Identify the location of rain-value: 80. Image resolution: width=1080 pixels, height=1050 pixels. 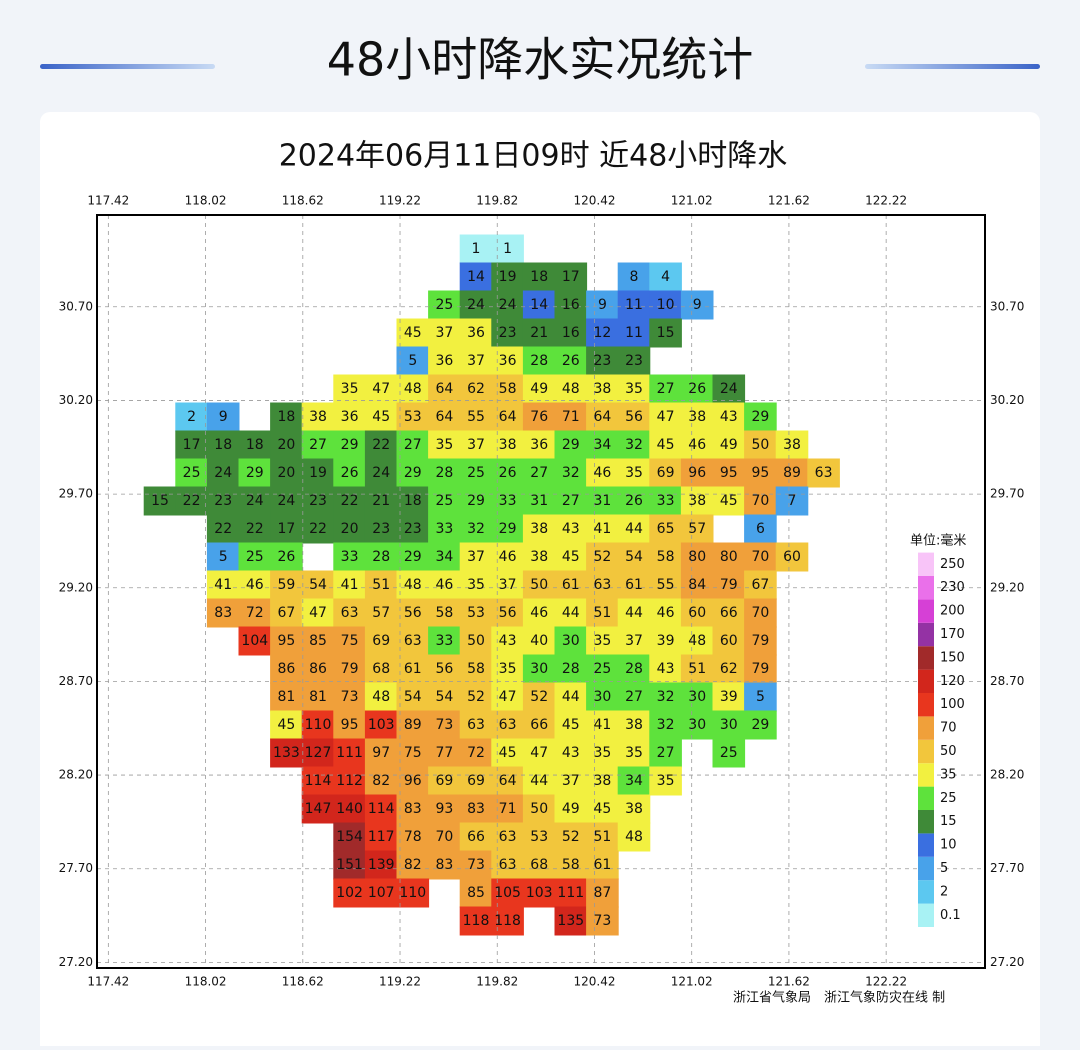
(697, 557).